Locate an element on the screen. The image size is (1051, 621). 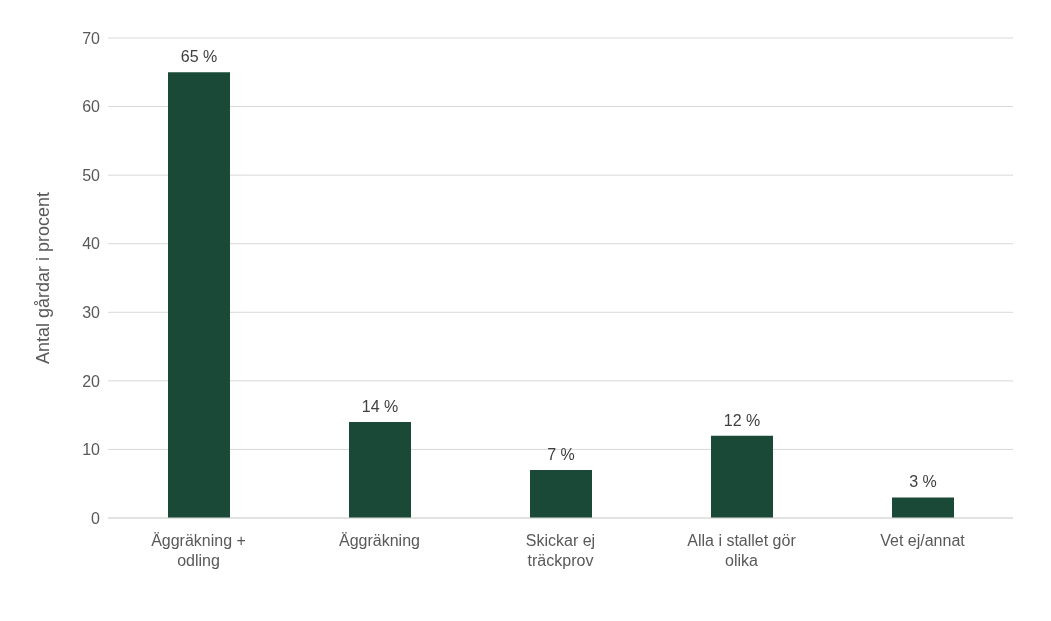
y-tick-label: 70 is located at coordinates (91, 38).